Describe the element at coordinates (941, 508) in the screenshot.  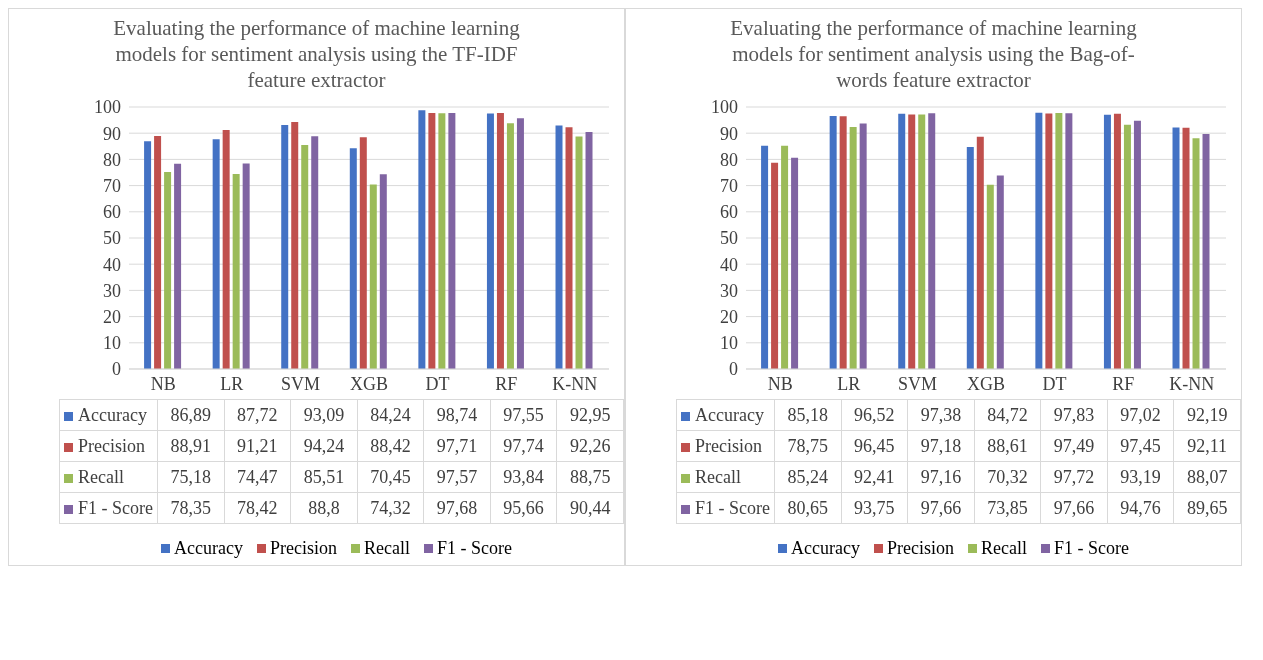
I see `data-label: 97,66` at that location.